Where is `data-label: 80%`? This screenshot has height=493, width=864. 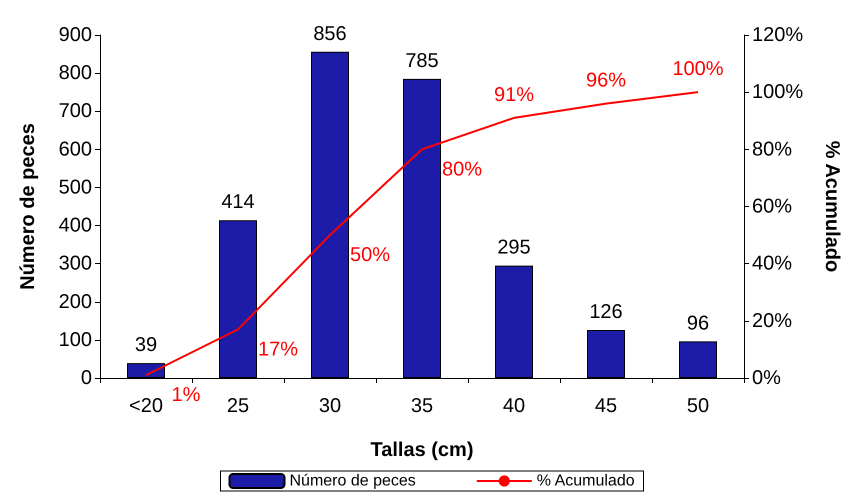
data-label: 80% is located at coordinates (462, 169).